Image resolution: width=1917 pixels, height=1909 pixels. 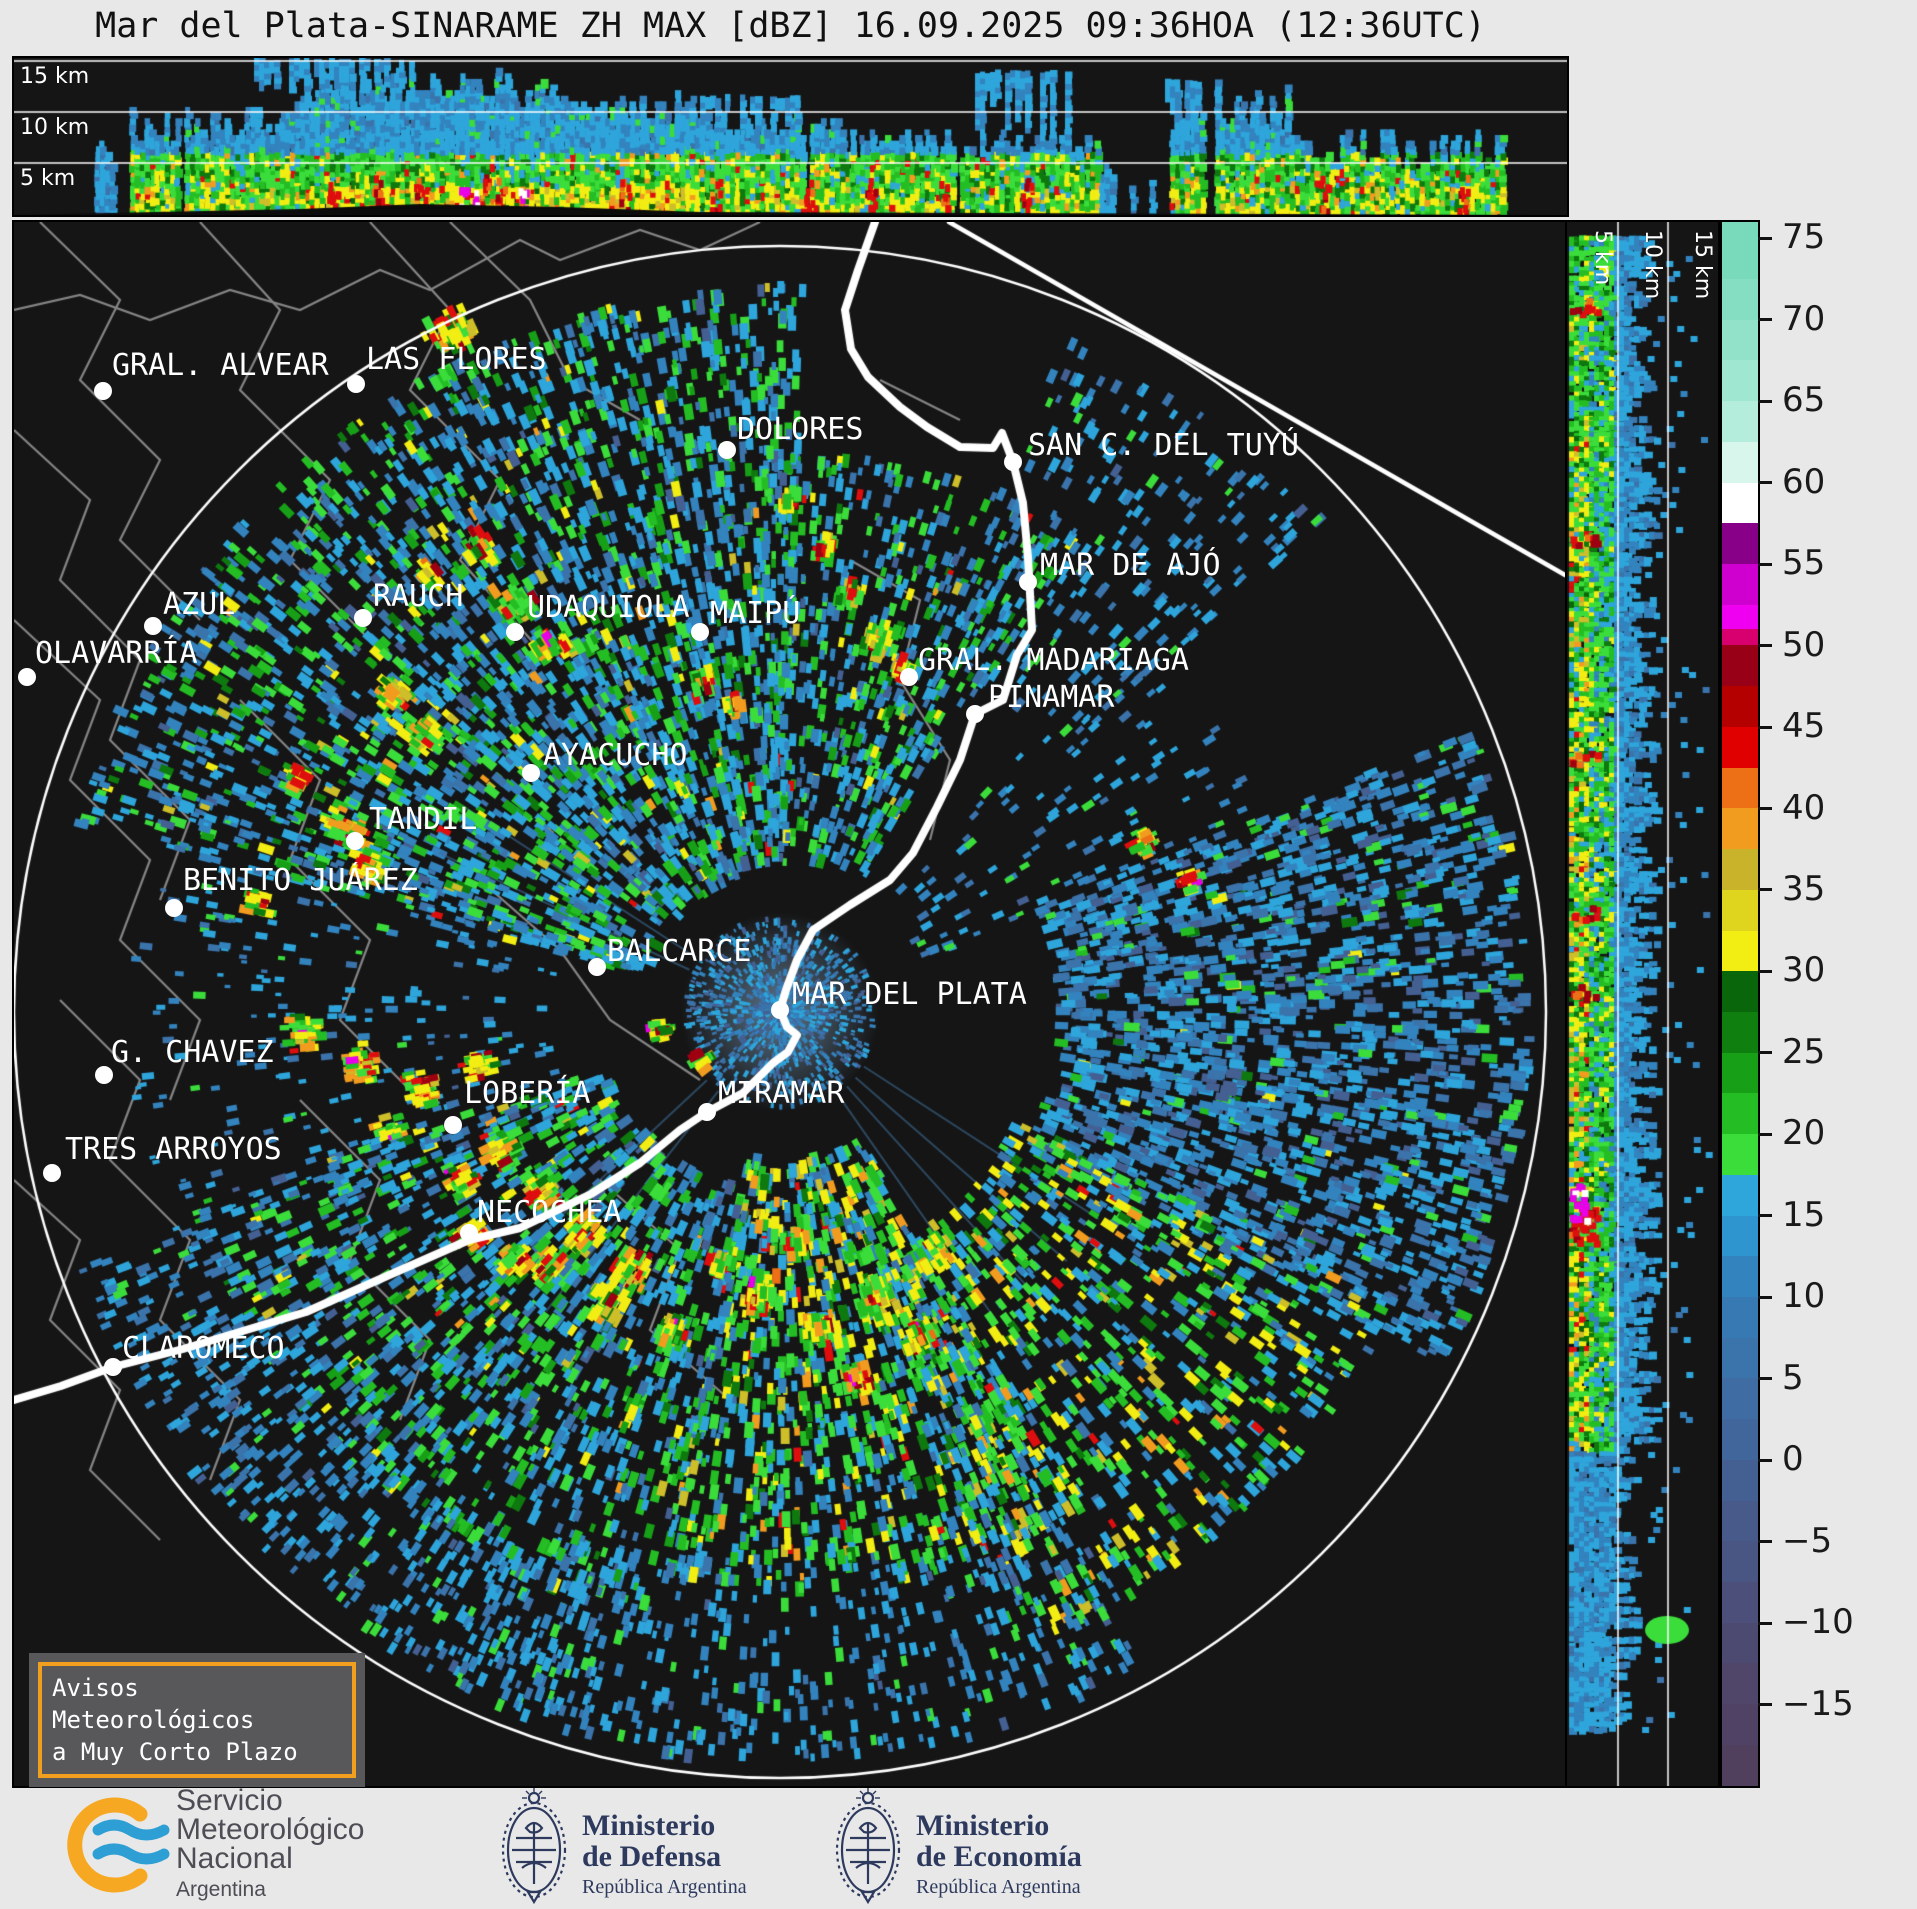 I want to click on colorbar-tick-label: 75, so click(x=1804, y=237).